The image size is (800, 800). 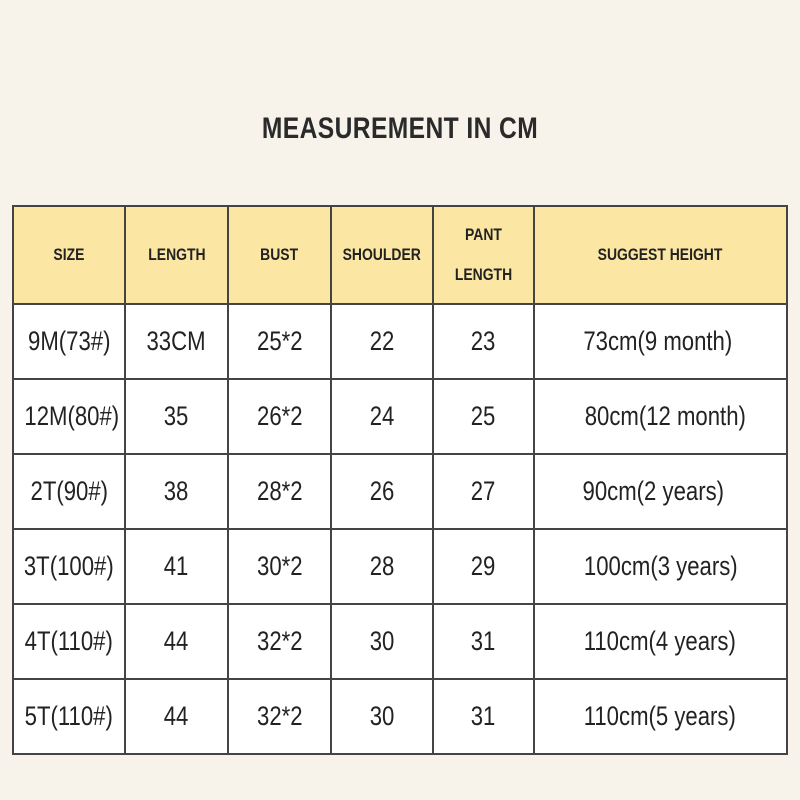 I want to click on table-cell: 5T(110#), so click(x=69, y=716).